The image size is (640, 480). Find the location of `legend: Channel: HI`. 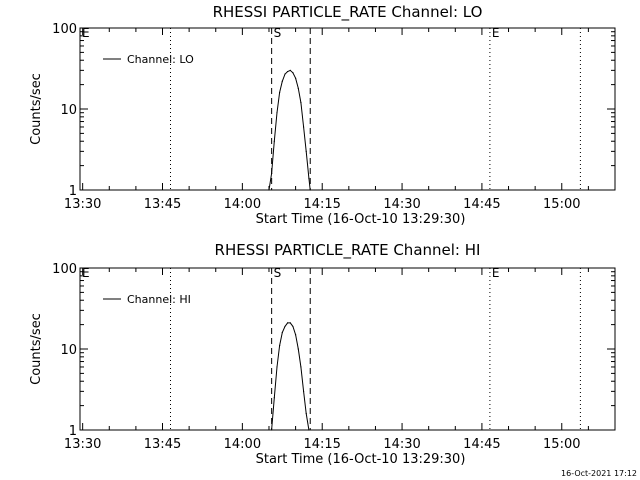

legend: Channel: HI is located at coordinates (147, 299).